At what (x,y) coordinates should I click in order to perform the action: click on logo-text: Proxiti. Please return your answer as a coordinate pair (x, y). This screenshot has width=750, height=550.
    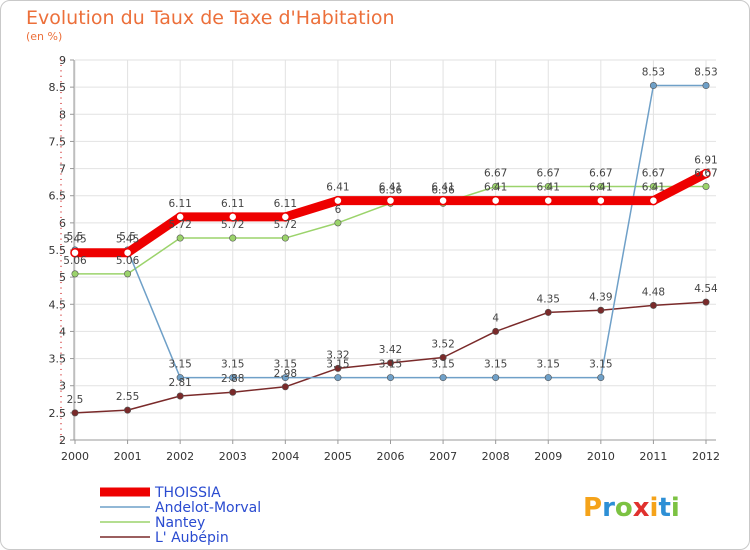
    Looking at the image, I should click on (631, 508).